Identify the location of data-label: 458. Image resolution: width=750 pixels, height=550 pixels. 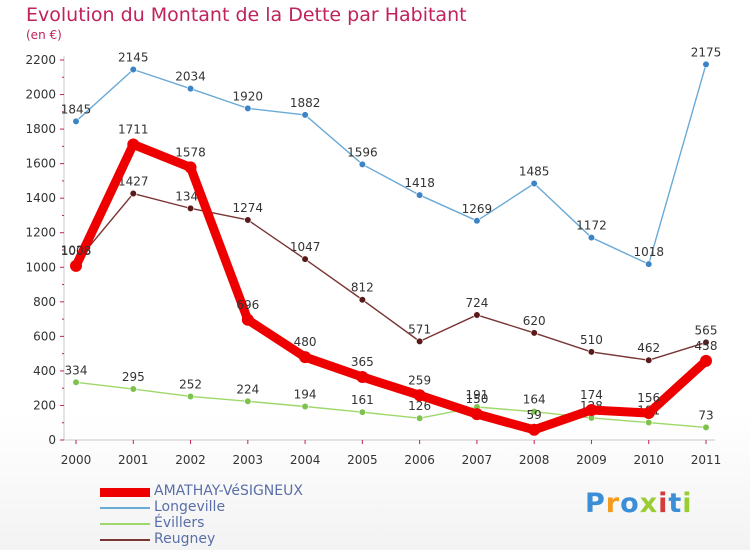
(706, 346).